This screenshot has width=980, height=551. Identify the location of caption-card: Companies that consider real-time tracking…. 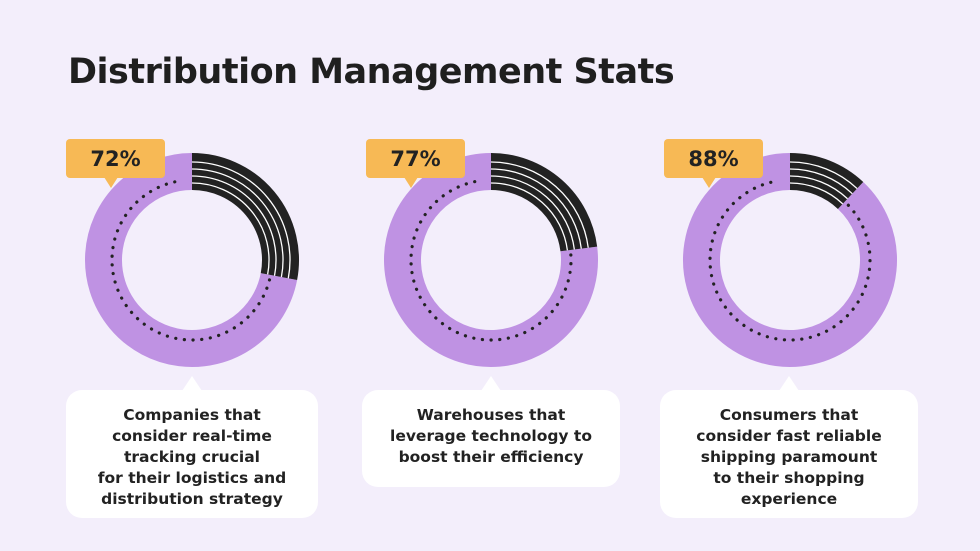
(192, 447).